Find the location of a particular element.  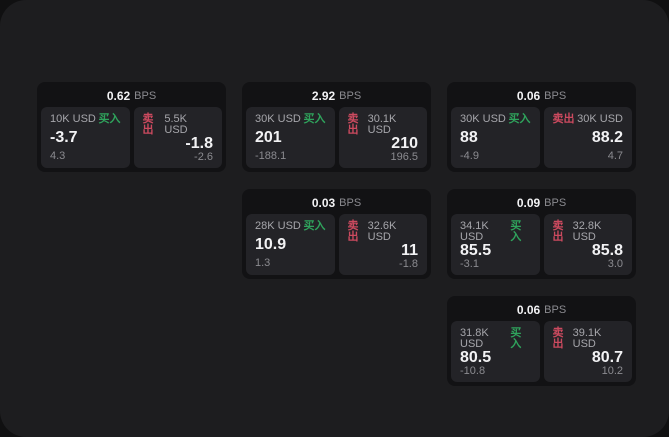

sell-change: 3.0 is located at coordinates (615, 264).